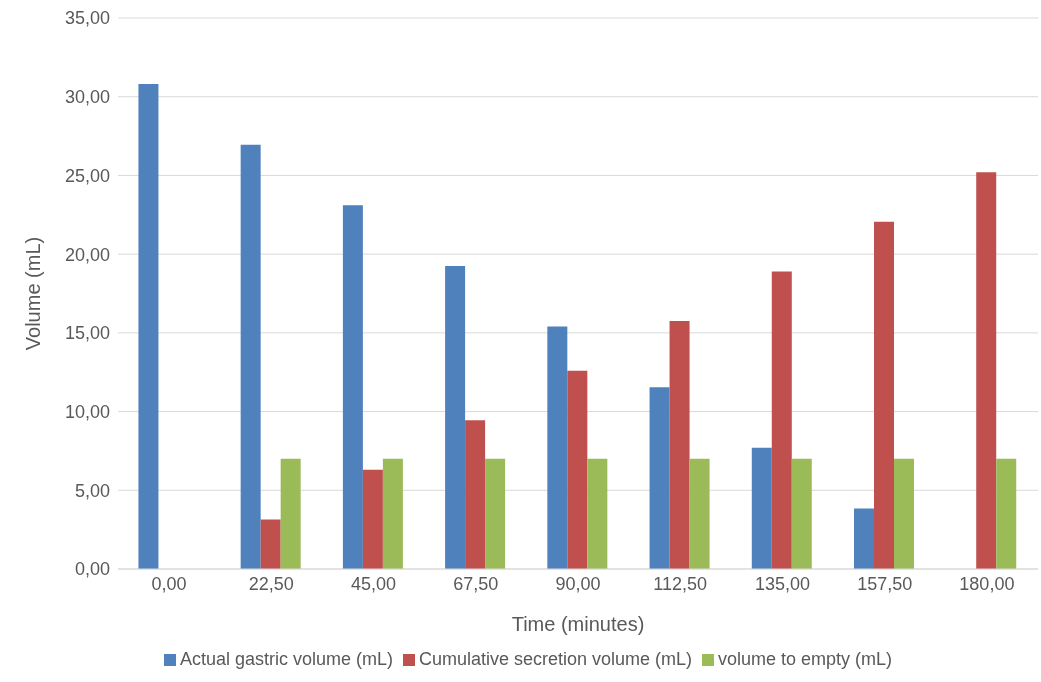  Describe the element at coordinates (782, 583) in the screenshot. I see `x-tick-label: 135,00` at that location.